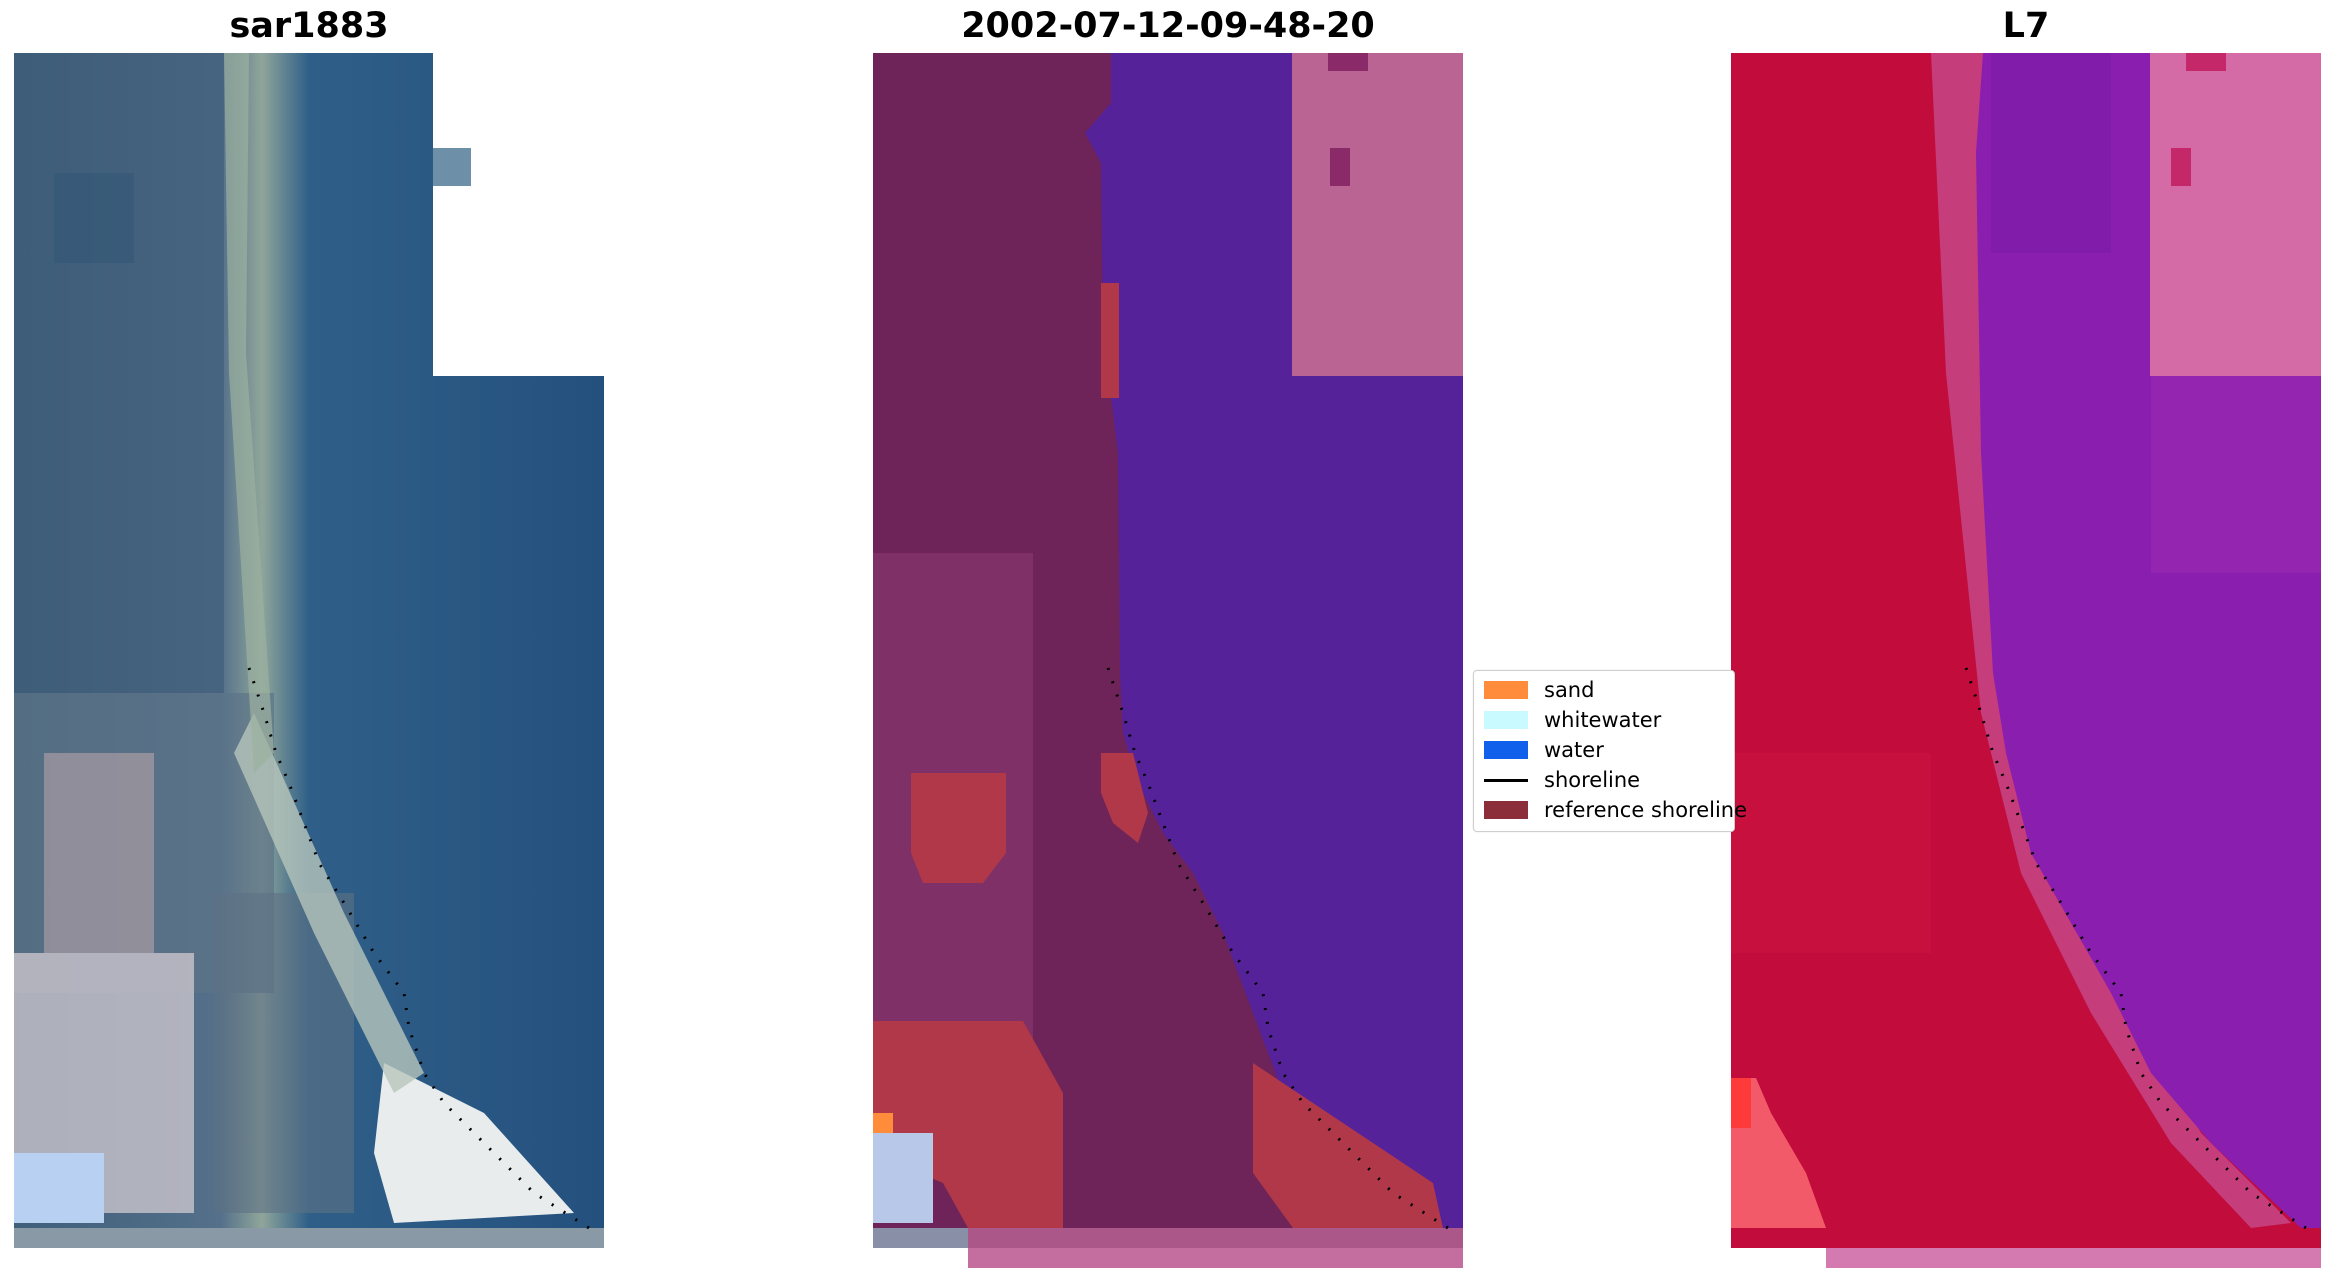 This screenshot has width=2333, height=1283. Describe the element at coordinates (1539, 690) in the screenshot. I see `legend-item-sand: sand` at that location.